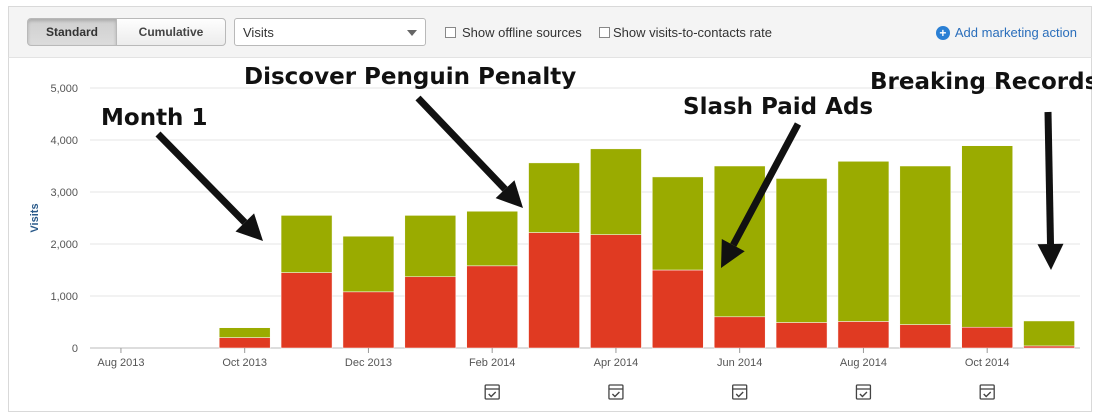 This screenshot has width=1100, height=420. I want to click on y-tick-label: 3,000, so click(64, 193).